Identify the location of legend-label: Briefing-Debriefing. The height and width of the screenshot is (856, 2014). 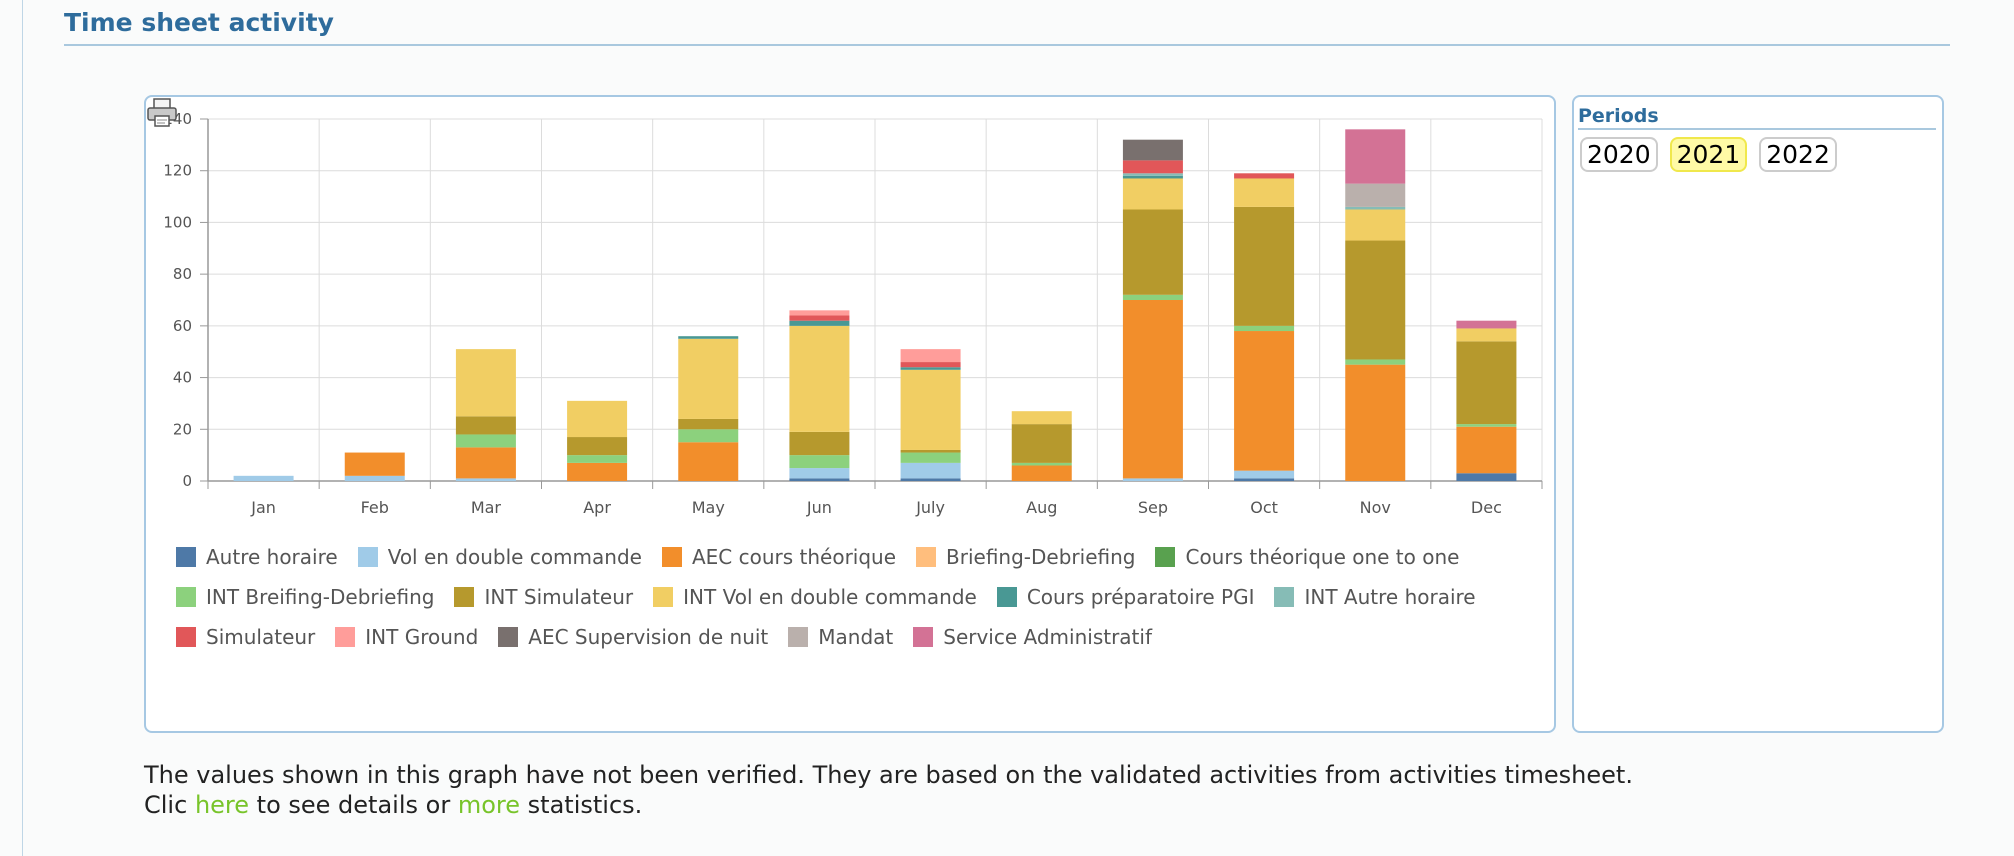
(1041, 557).